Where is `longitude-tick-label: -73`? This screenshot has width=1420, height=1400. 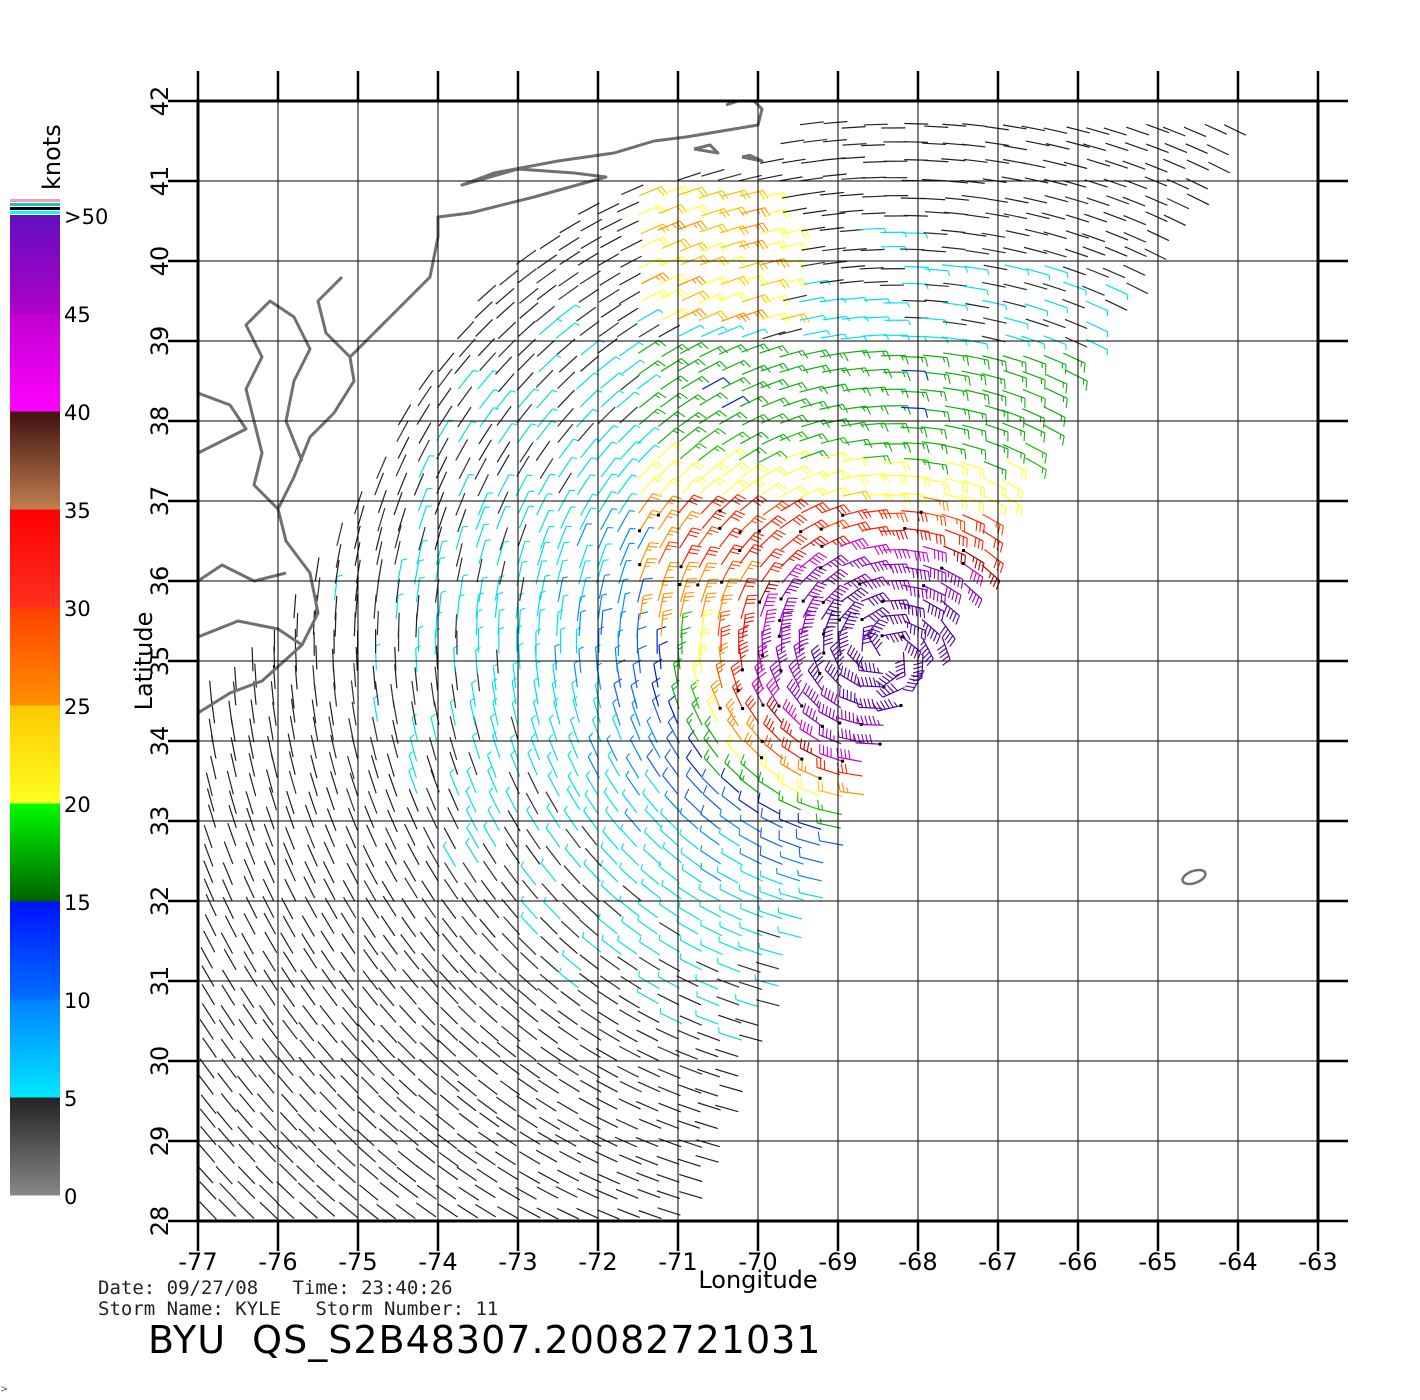
longitude-tick-label: -73 is located at coordinates (517, 1262).